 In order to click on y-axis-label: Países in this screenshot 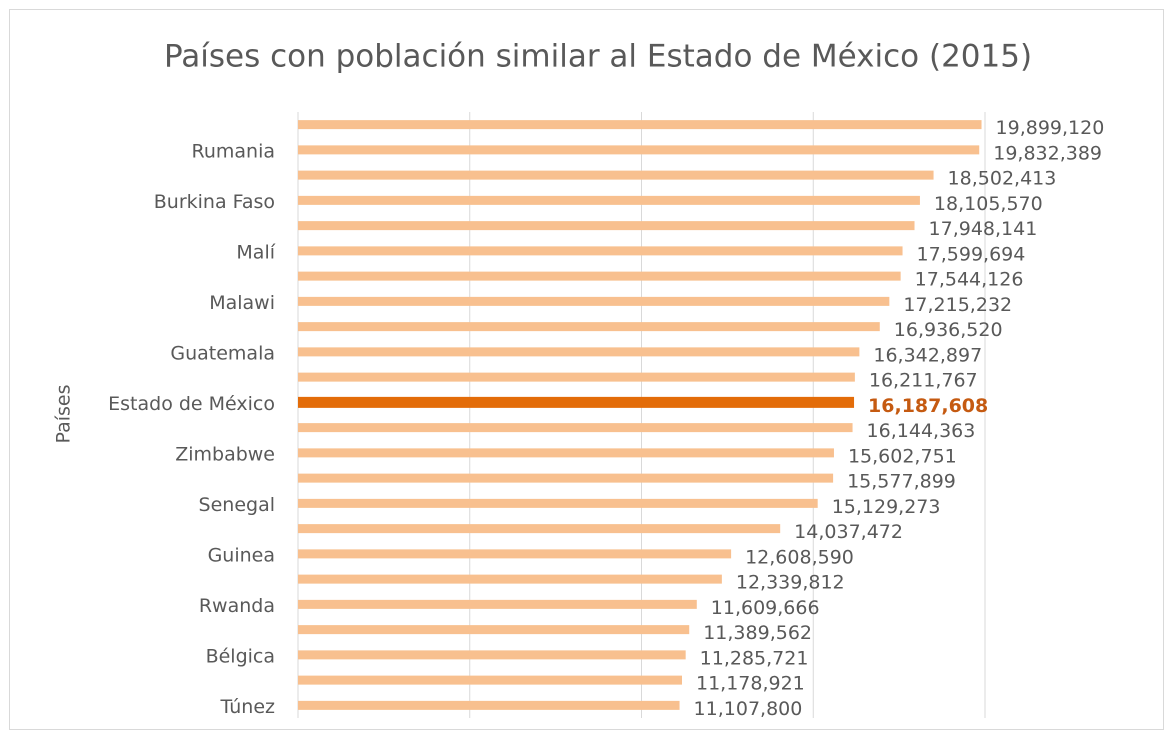, I will do `click(64, 413)`.